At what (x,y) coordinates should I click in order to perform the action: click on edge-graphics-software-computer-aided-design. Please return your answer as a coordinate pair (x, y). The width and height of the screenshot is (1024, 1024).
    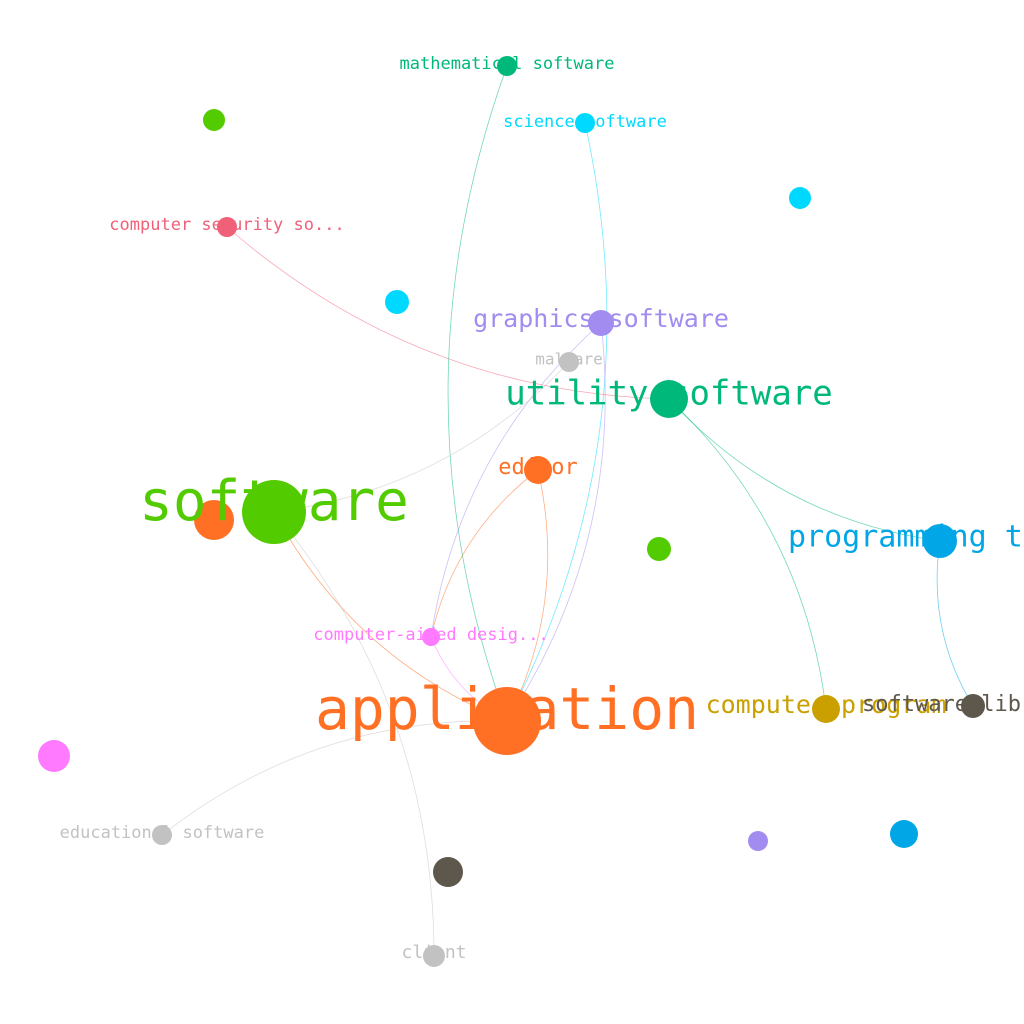
    Looking at the image, I should click on (516, 480).